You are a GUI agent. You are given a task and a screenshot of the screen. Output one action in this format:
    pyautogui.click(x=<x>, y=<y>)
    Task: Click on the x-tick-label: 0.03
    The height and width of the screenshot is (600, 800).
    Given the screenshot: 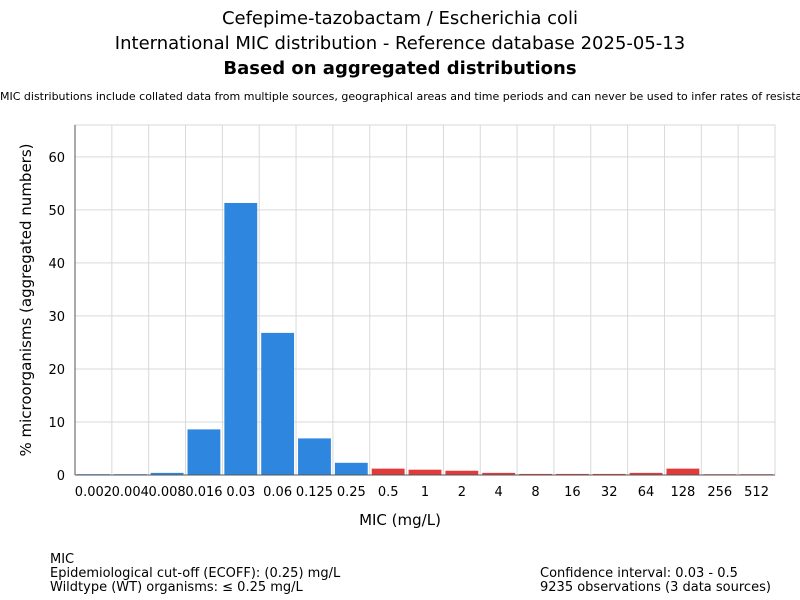 What is the action you would take?
    pyautogui.click(x=240, y=492)
    